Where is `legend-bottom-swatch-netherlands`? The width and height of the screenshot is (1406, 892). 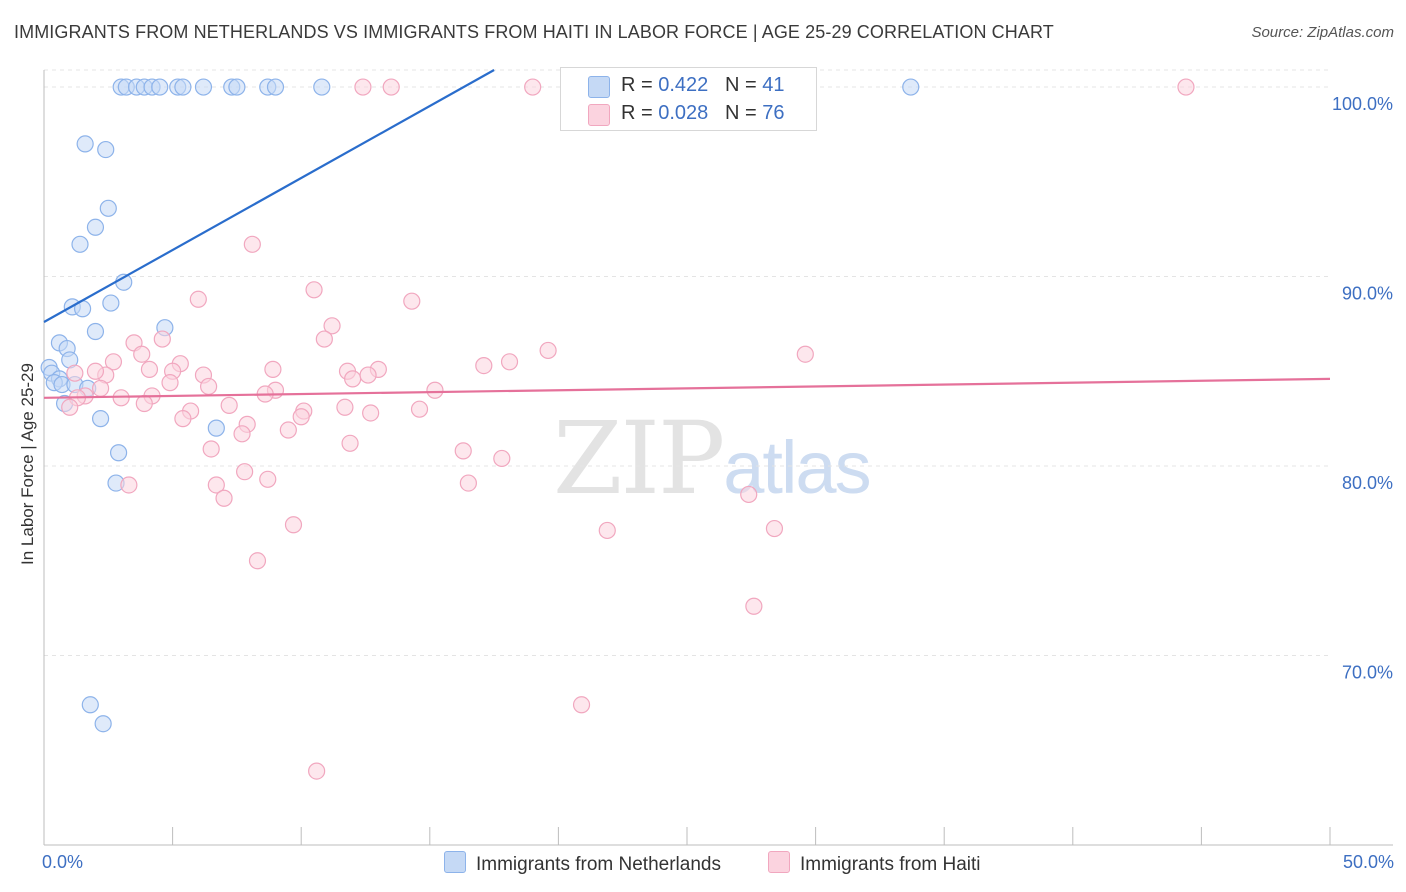 legend-bottom-swatch-netherlands is located at coordinates (455, 862).